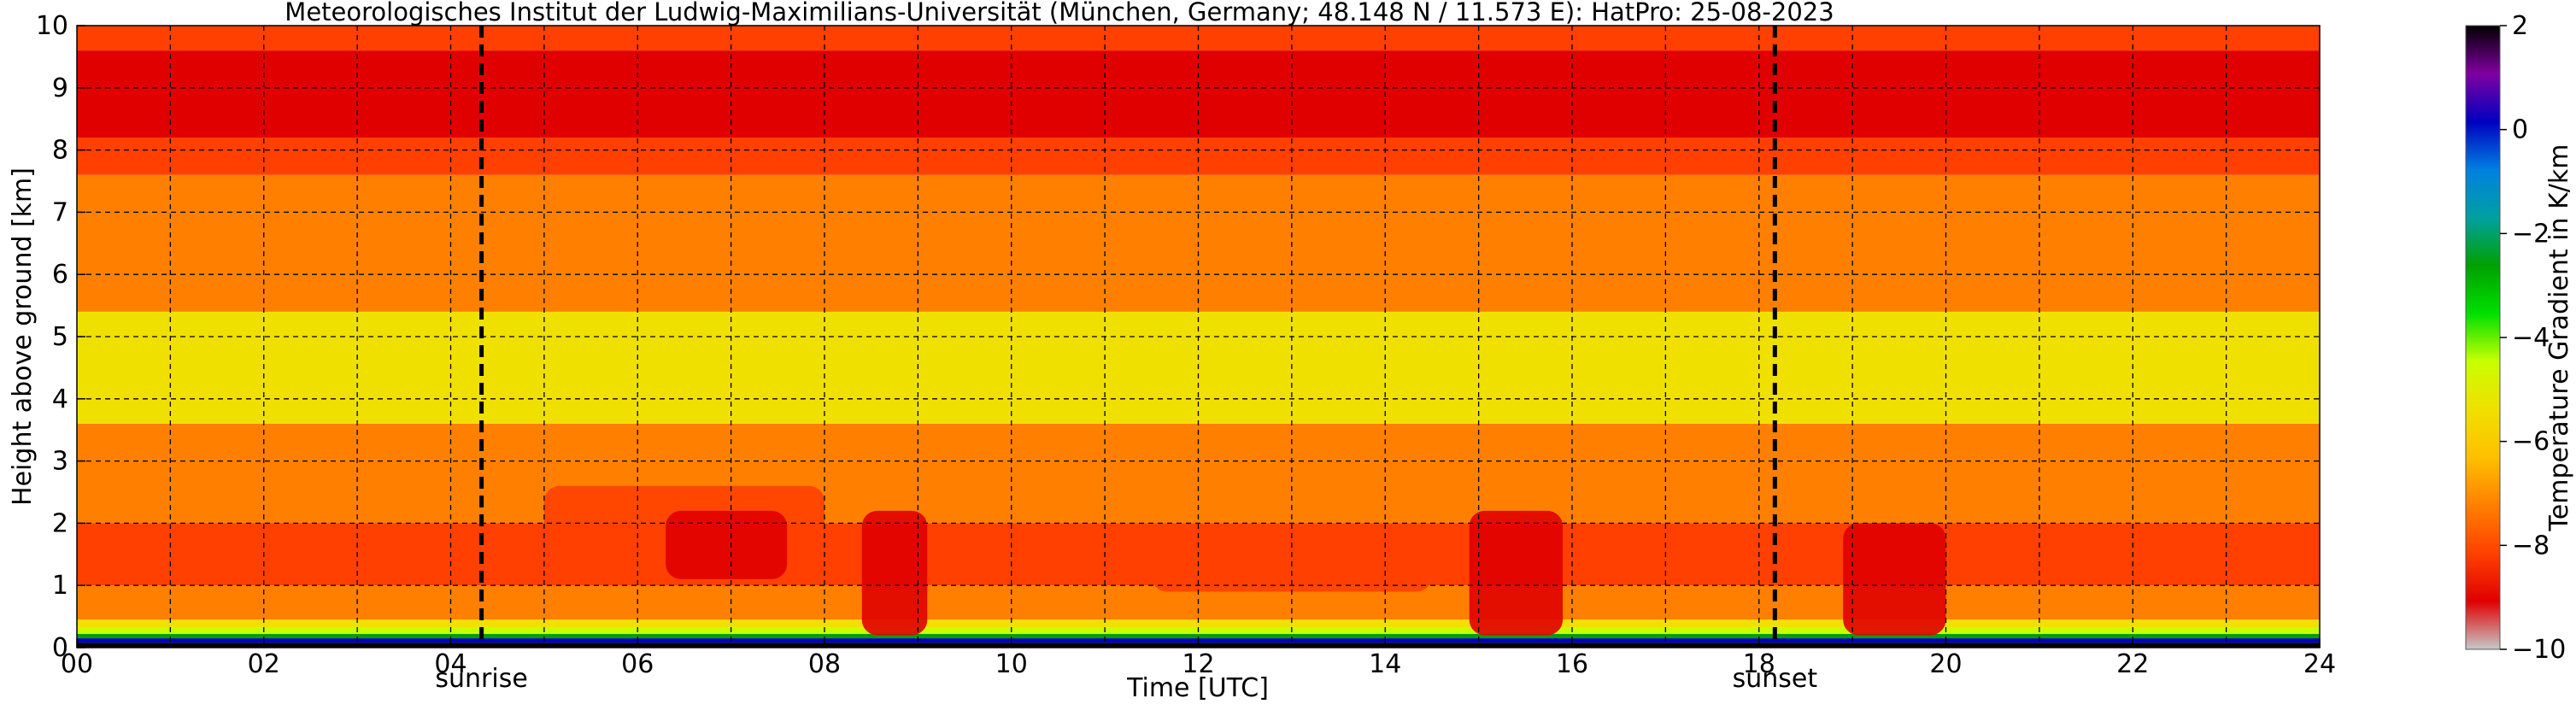 This screenshot has height=704, width=2576. Describe the element at coordinates (1011, 664) in the screenshot. I see `x-tick-label: 10` at that location.